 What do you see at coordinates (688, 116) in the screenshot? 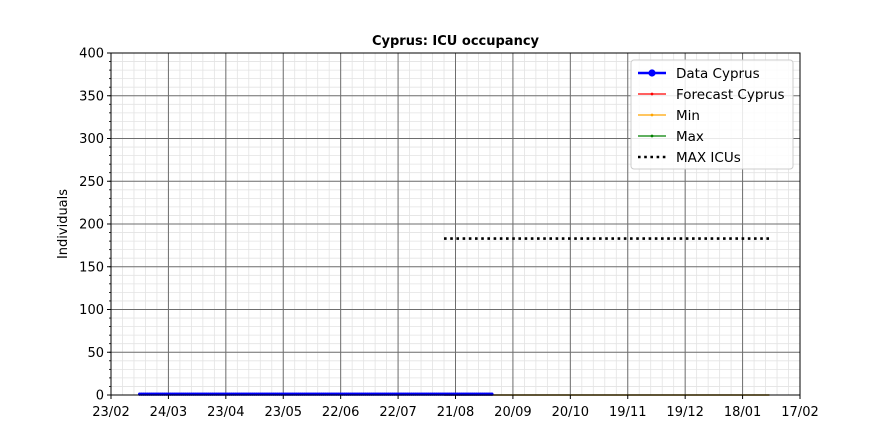
I see `legend-label: Min` at bounding box center [688, 116].